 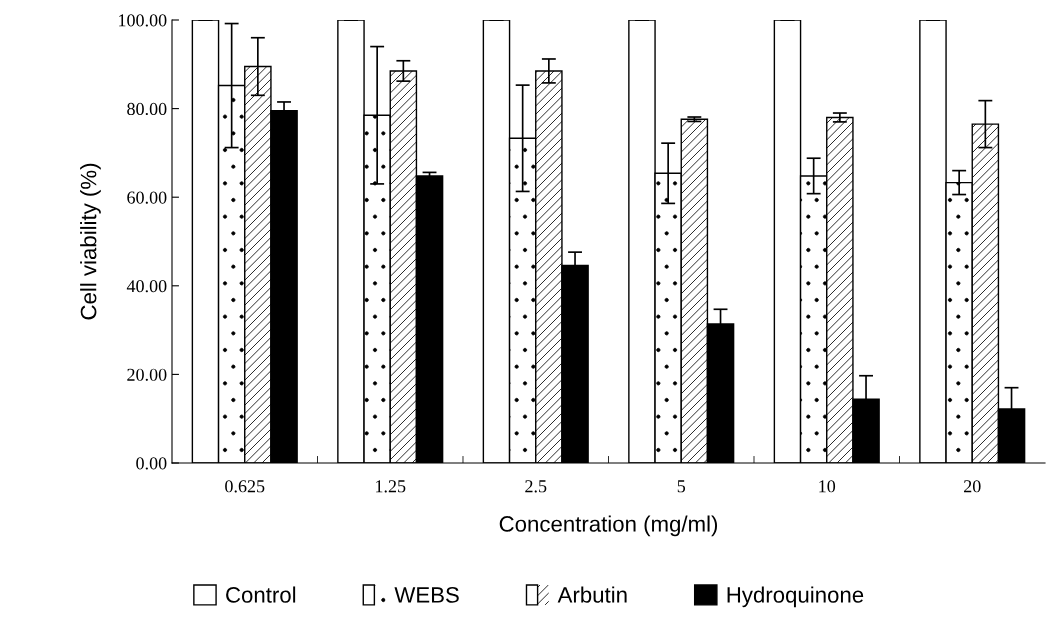 I want to click on y-tick-label: 20.00, so click(x=147, y=374).